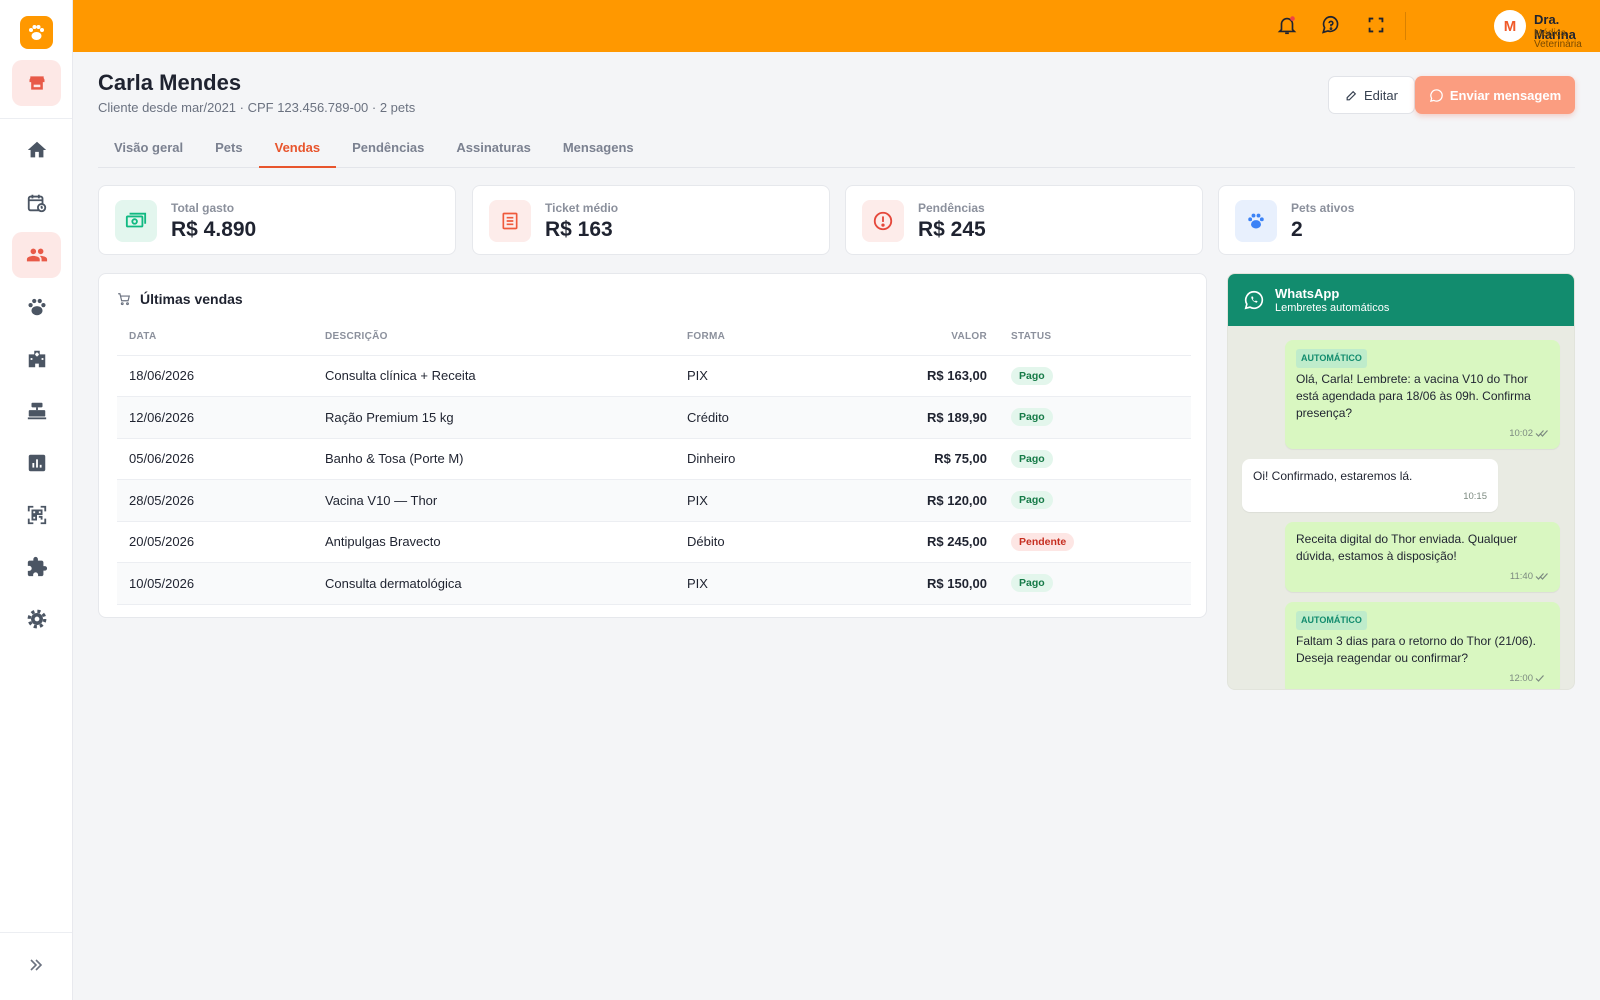 The image size is (1600, 1000). What do you see at coordinates (598, 147) in the screenshot?
I see `tab: Mensagens` at bounding box center [598, 147].